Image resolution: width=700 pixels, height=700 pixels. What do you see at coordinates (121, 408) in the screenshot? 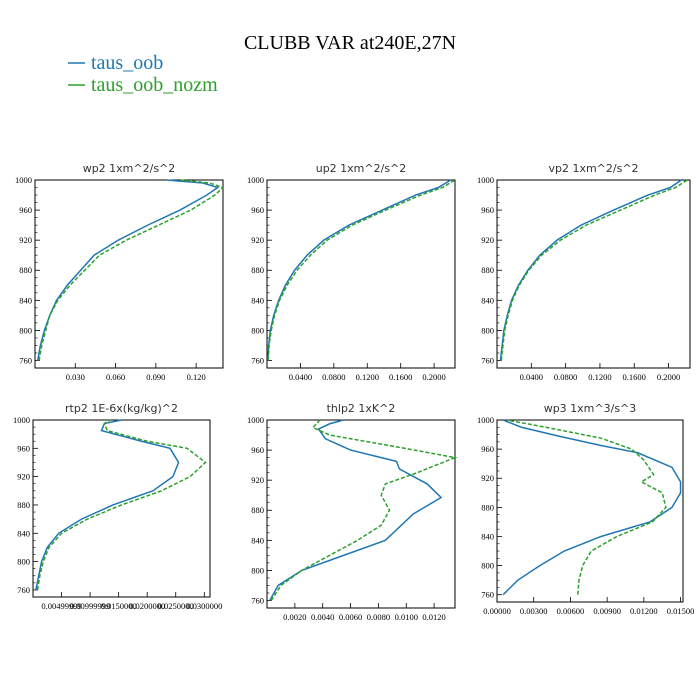
I see `panel-title: rtp2 1E-6x(kg/kg)^2` at bounding box center [121, 408].